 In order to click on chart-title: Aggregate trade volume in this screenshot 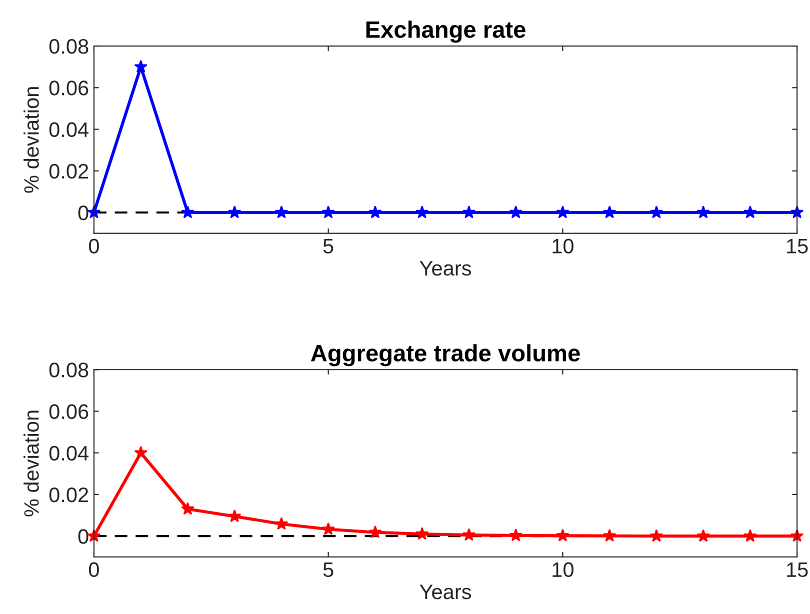, I will do `click(445, 355)`.